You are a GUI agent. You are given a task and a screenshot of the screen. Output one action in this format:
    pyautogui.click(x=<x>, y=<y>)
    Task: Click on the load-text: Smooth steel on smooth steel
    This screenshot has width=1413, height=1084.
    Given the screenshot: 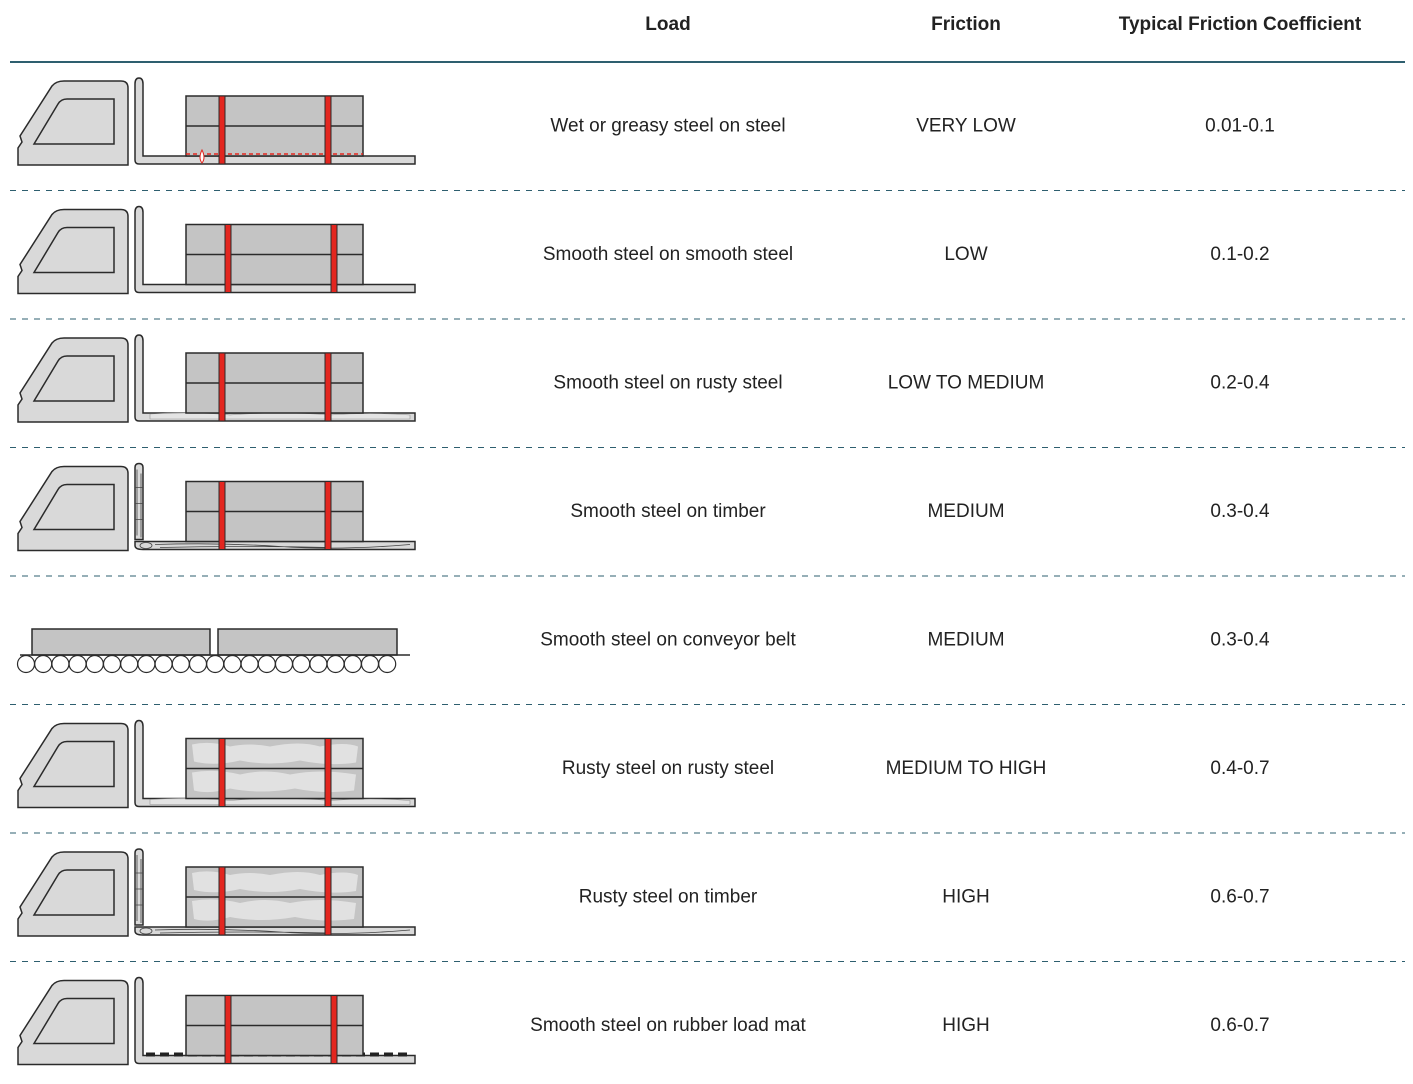 What is the action you would take?
    pyautogui.click(x=668, y=254)
    